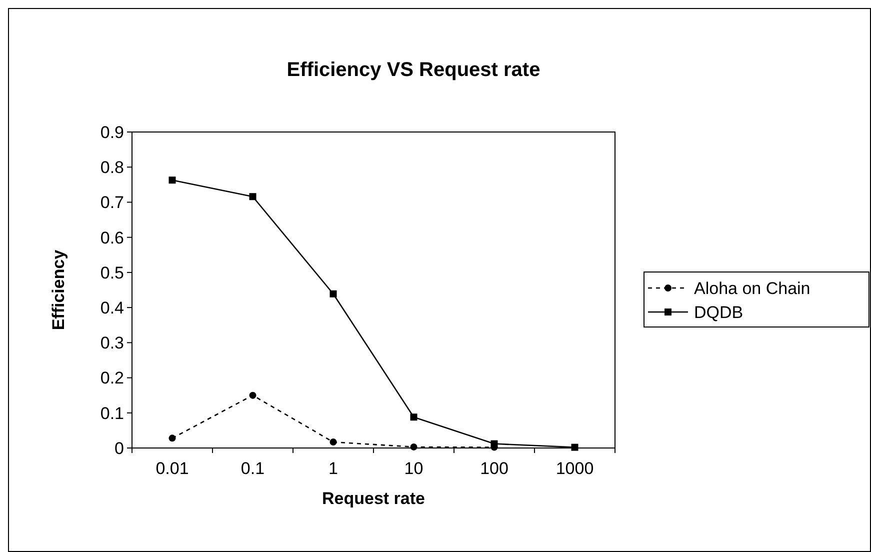  What do you see at coordinates (112, 343) in the screenshot?
I see `y-tick-label: 0.3` at bounding box center [112, 343].